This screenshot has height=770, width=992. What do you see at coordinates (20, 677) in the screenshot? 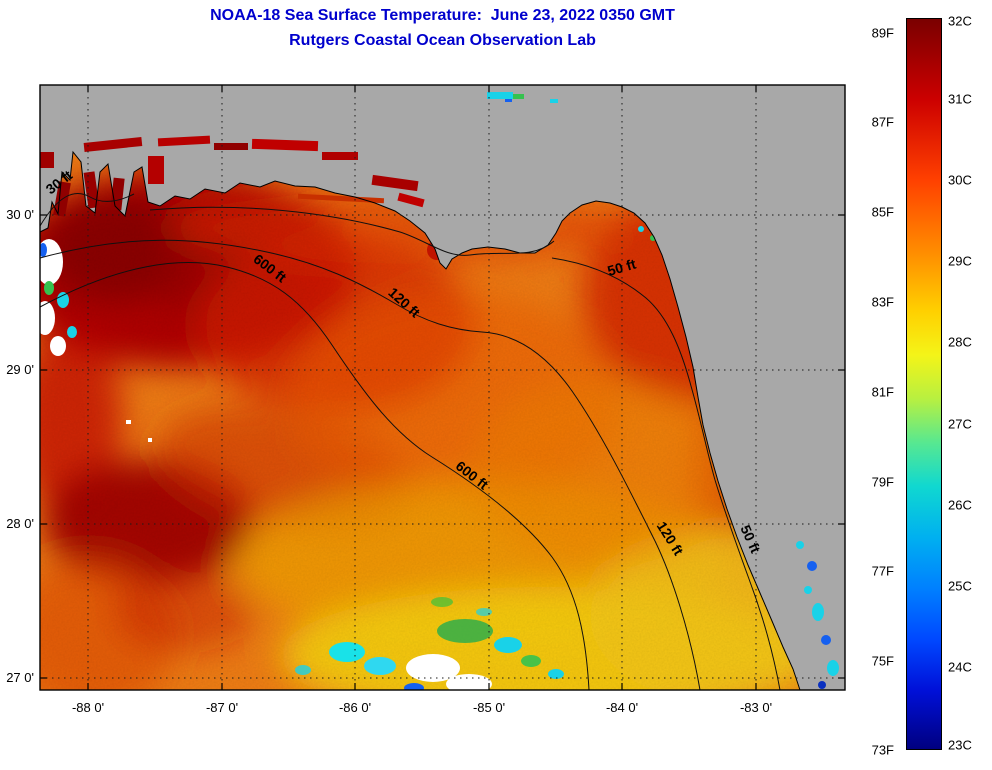
I see `y-axis-tick-label: 27 0'` at bounding box center [20, 677].